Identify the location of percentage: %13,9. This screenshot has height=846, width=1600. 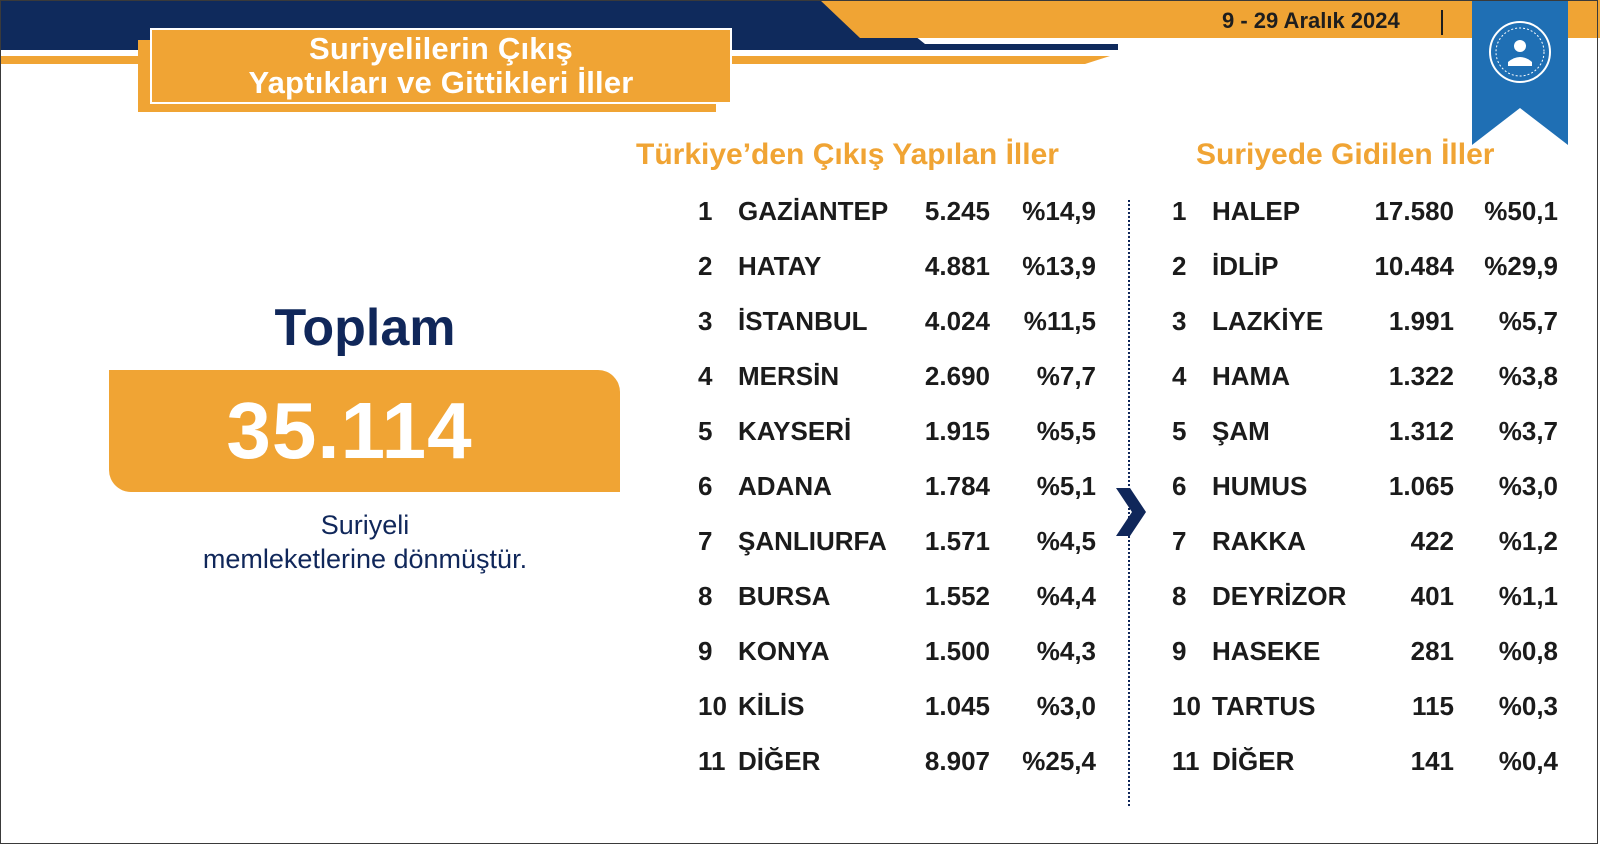
(1059, 266).